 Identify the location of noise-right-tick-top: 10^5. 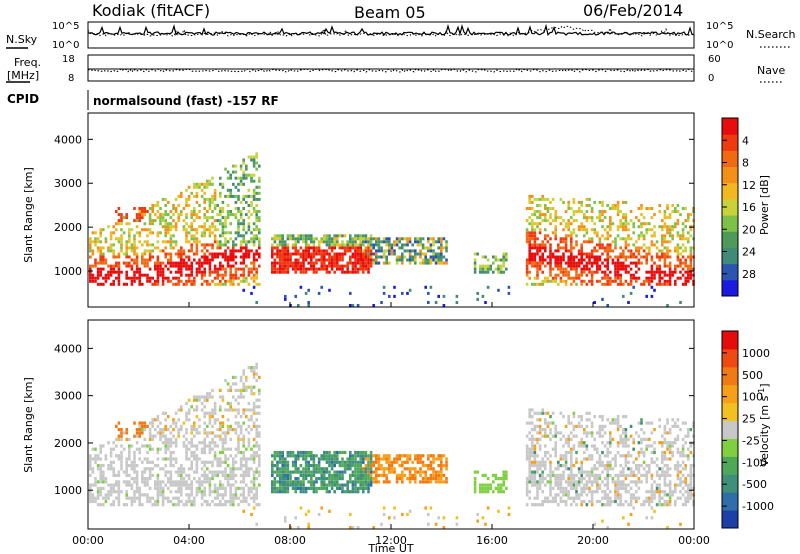
(719, 26).